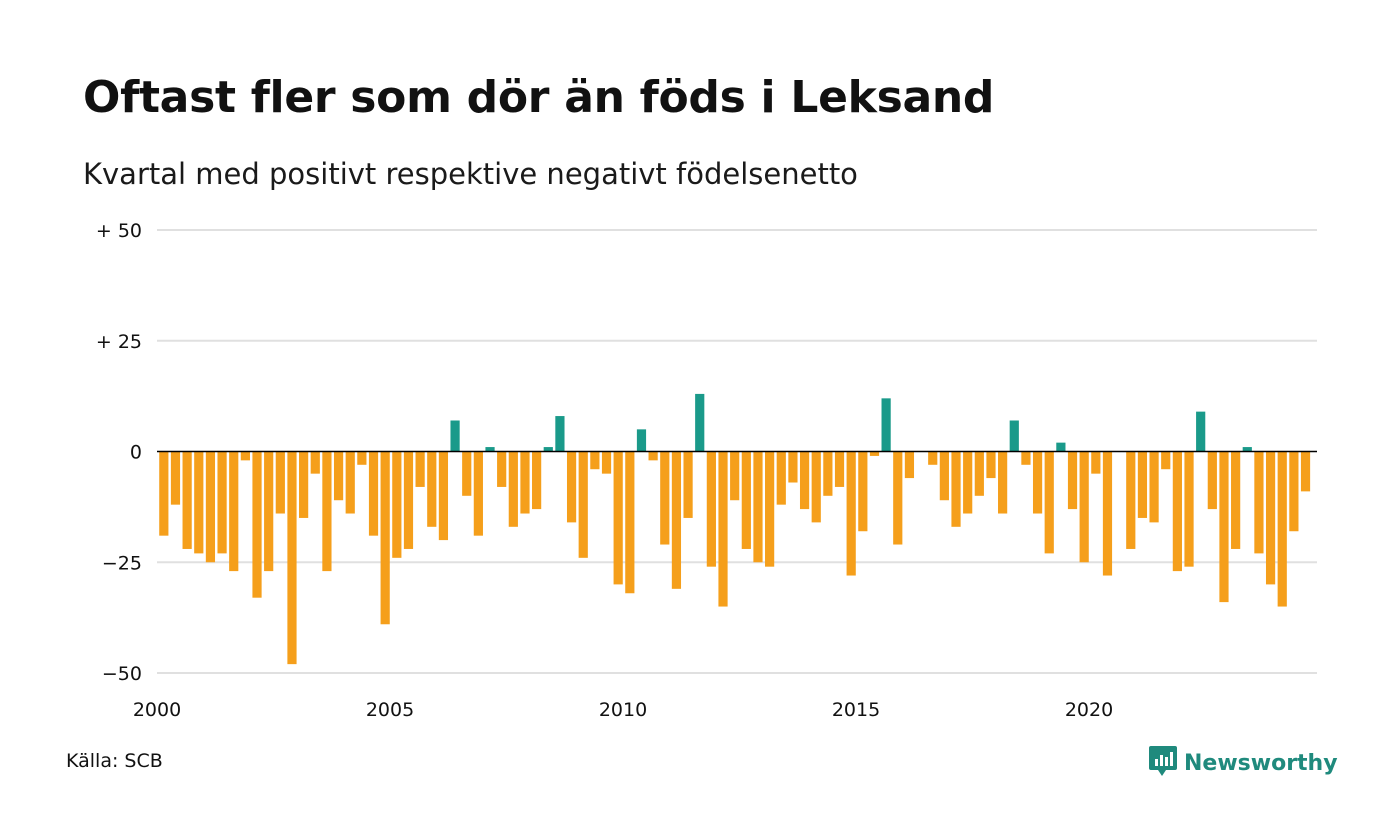 Image resolution: width=1400 pixels, height=840 pixels. I want to click on y-tick-label: + 25, so click(119, 342).